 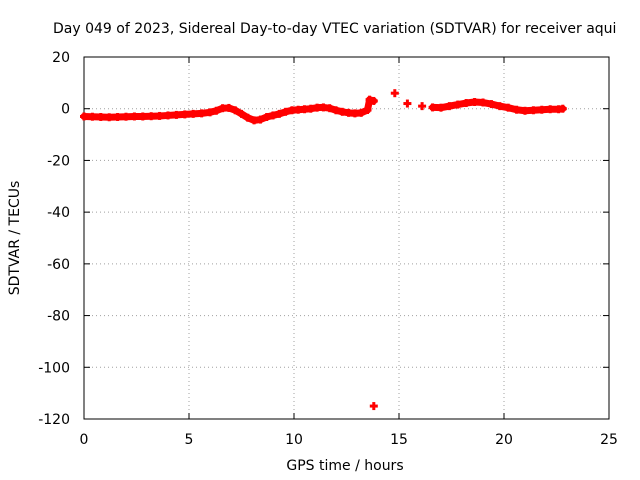 I want to click on x-axis-title: GPS time / hours, so click(x=344, y=466).